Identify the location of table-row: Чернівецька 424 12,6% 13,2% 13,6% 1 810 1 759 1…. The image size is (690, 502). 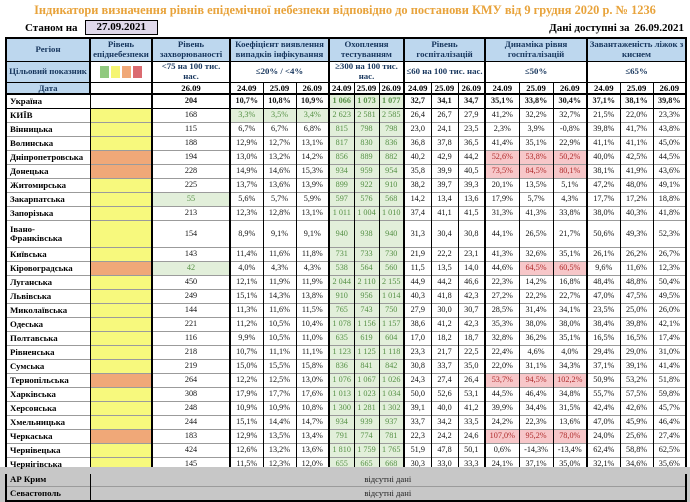
(346, 450).